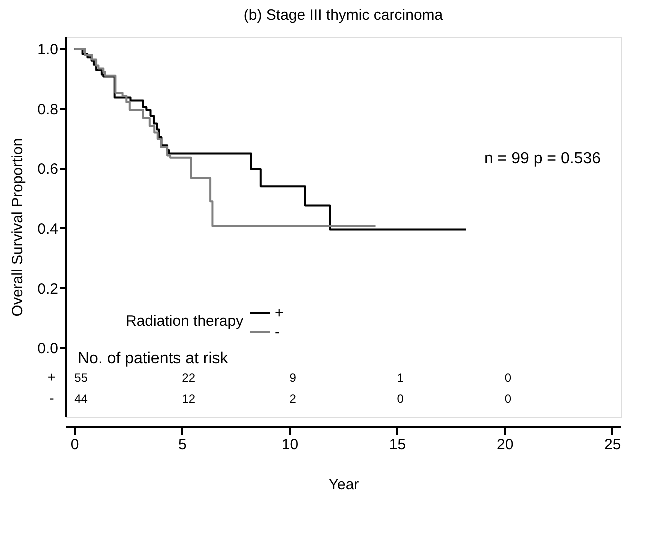  I want to click on annotation: n = 99 p = 0.536, so click(543, 159).